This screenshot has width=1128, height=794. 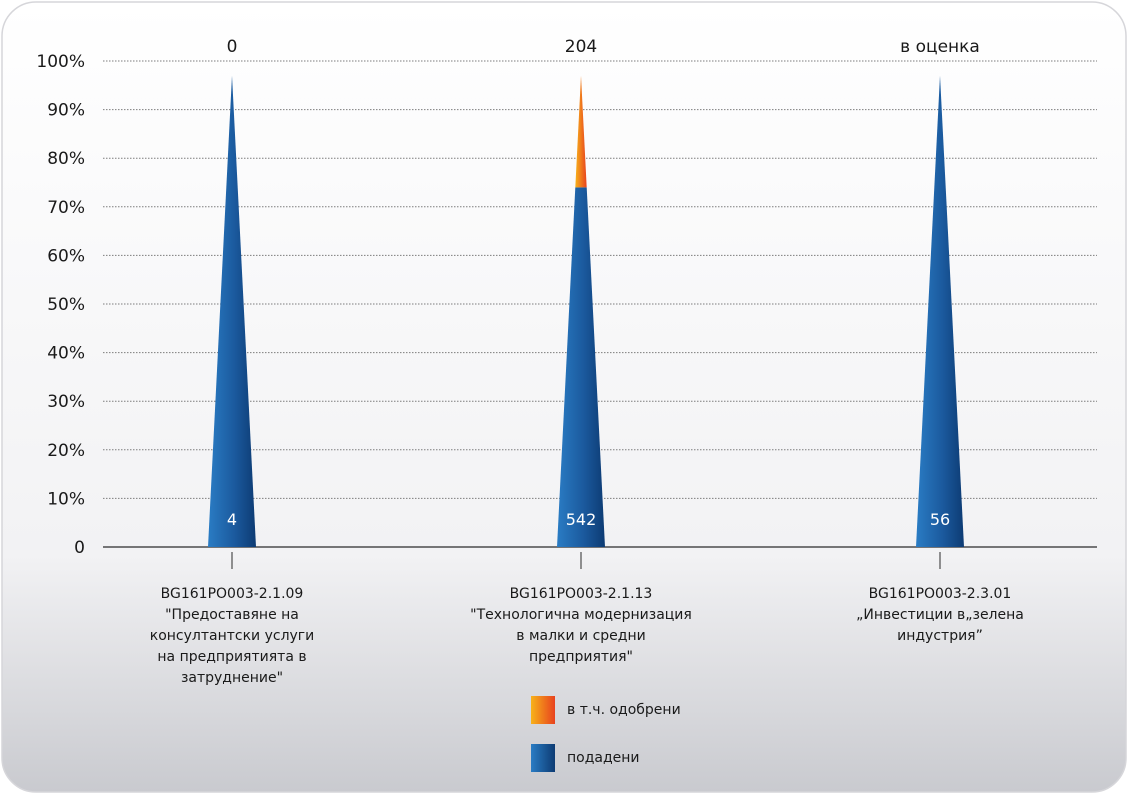 What do you see at coordinates (543, 710) in the screenshot?
I see `legend-swatch-approved` at bounding box center [543, 710].